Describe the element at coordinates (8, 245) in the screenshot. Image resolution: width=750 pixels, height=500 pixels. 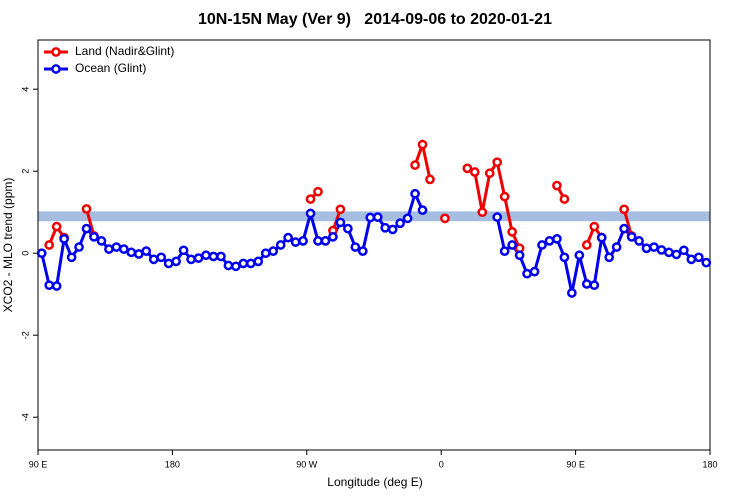
I see `y-axis-label: XCO2 - MLO trend (ppm)` at that location.